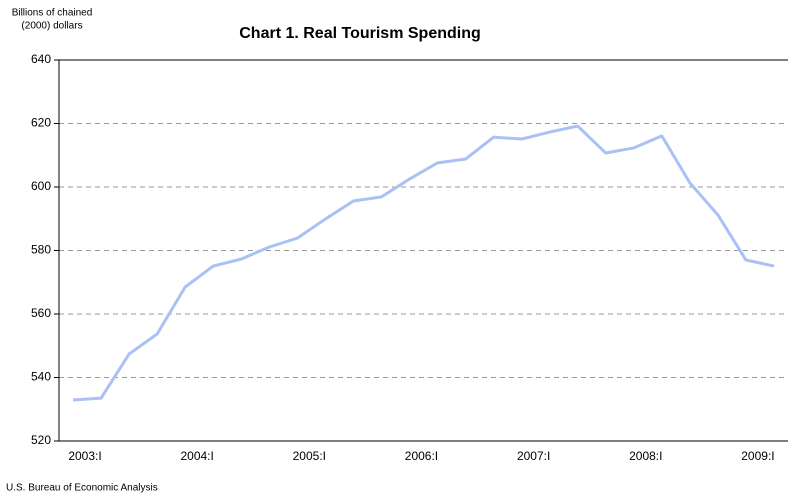  I want to click on y-axis-label: Billions of chained, so click(52, 13).